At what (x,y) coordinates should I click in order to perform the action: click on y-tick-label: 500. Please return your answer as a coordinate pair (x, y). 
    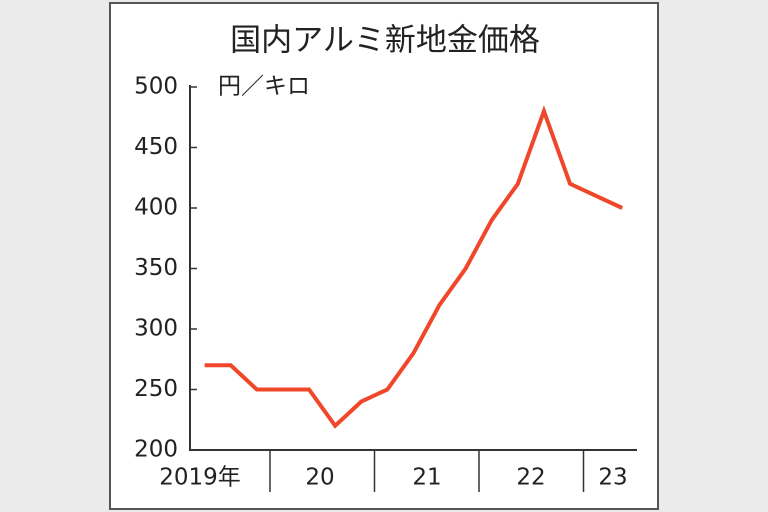
    Looking at the image, I should click on (156, 87).